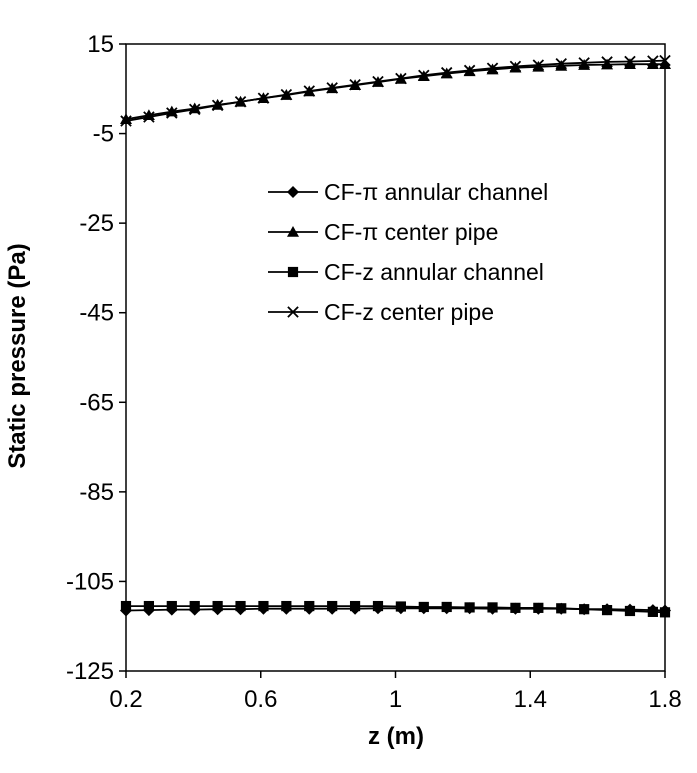 The height and width of the screenshot is (773, 697). I want to click on legend-label: CF-z center pipe, so click(409, 312).